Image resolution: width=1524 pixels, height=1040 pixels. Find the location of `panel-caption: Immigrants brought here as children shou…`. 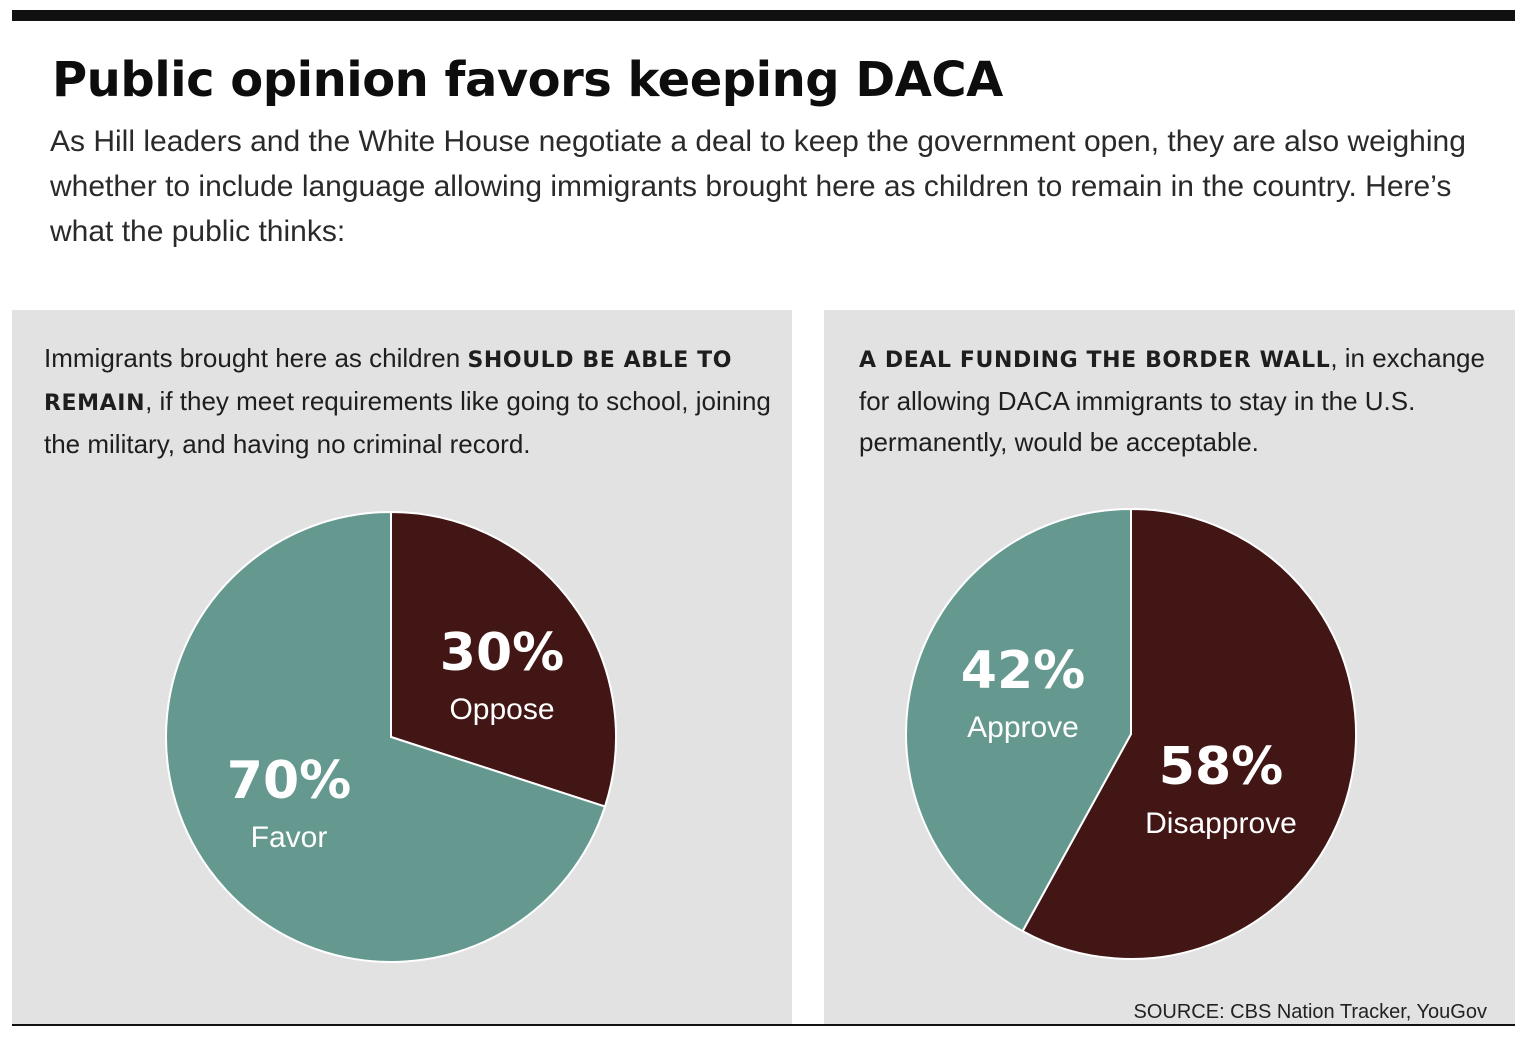

panel-caption: Immigrants brought here as children shou… is located at coordinates (413, 401).